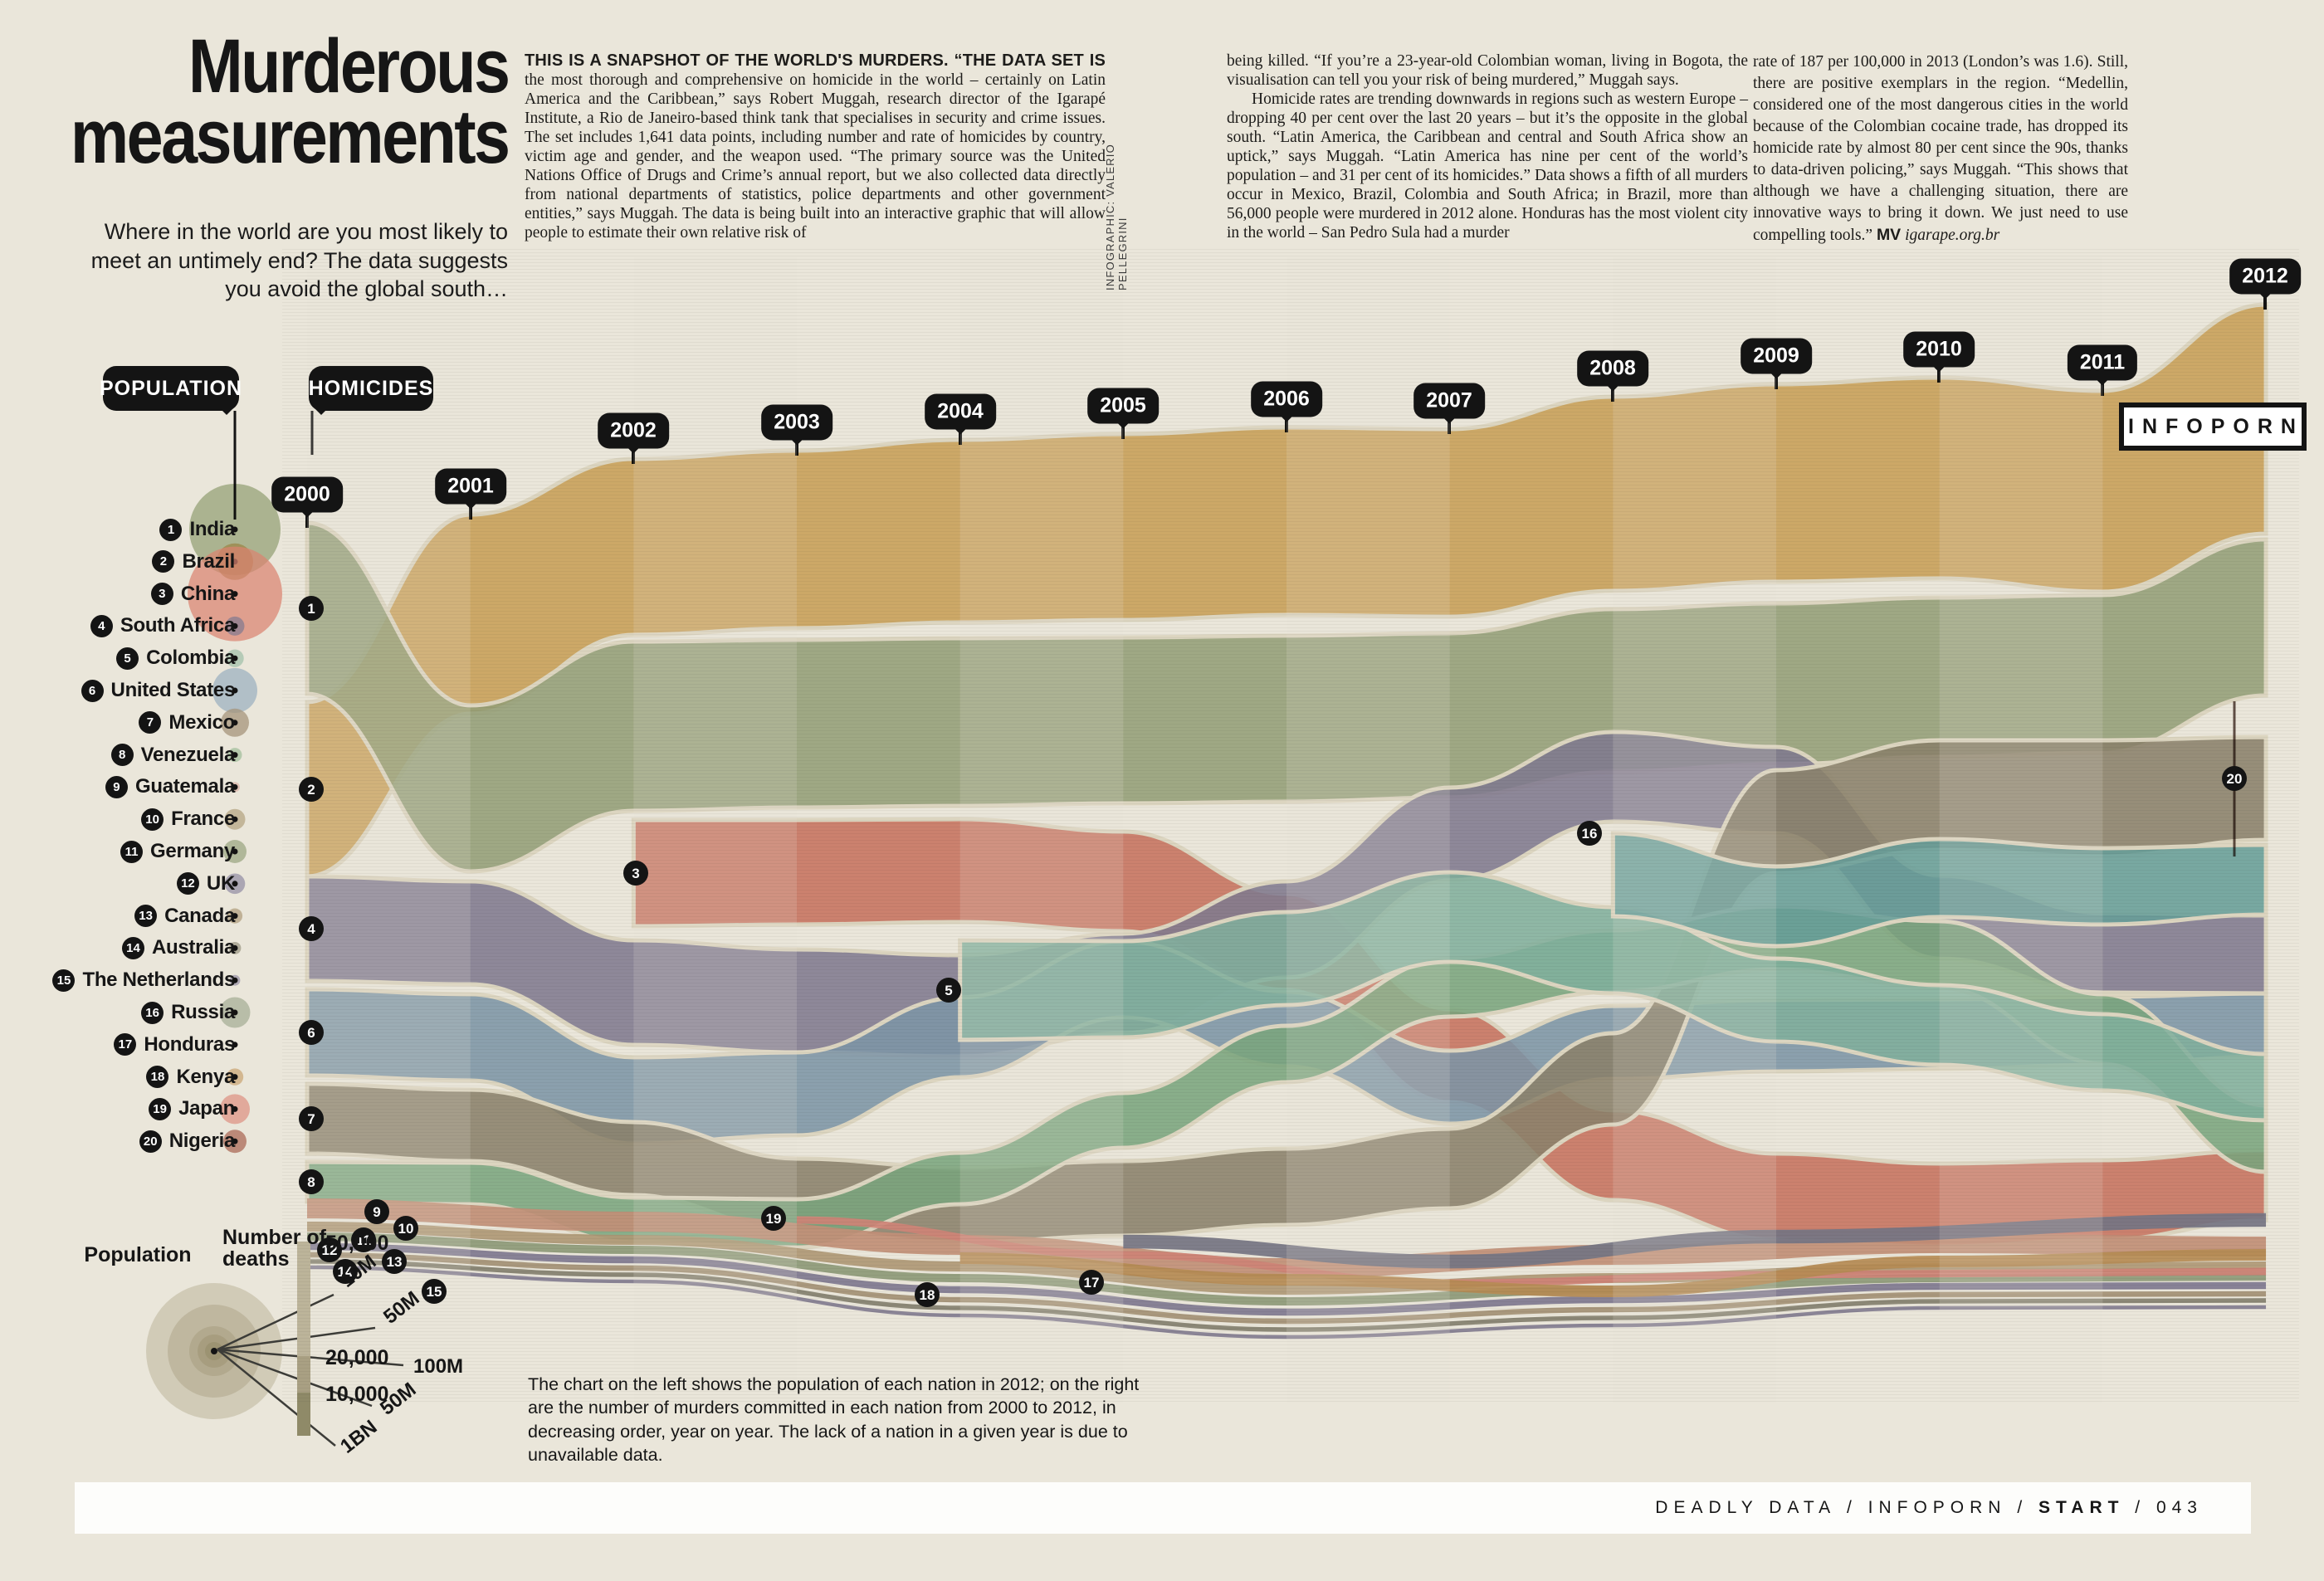  I want to click on country-name: France, so click(203, 819).